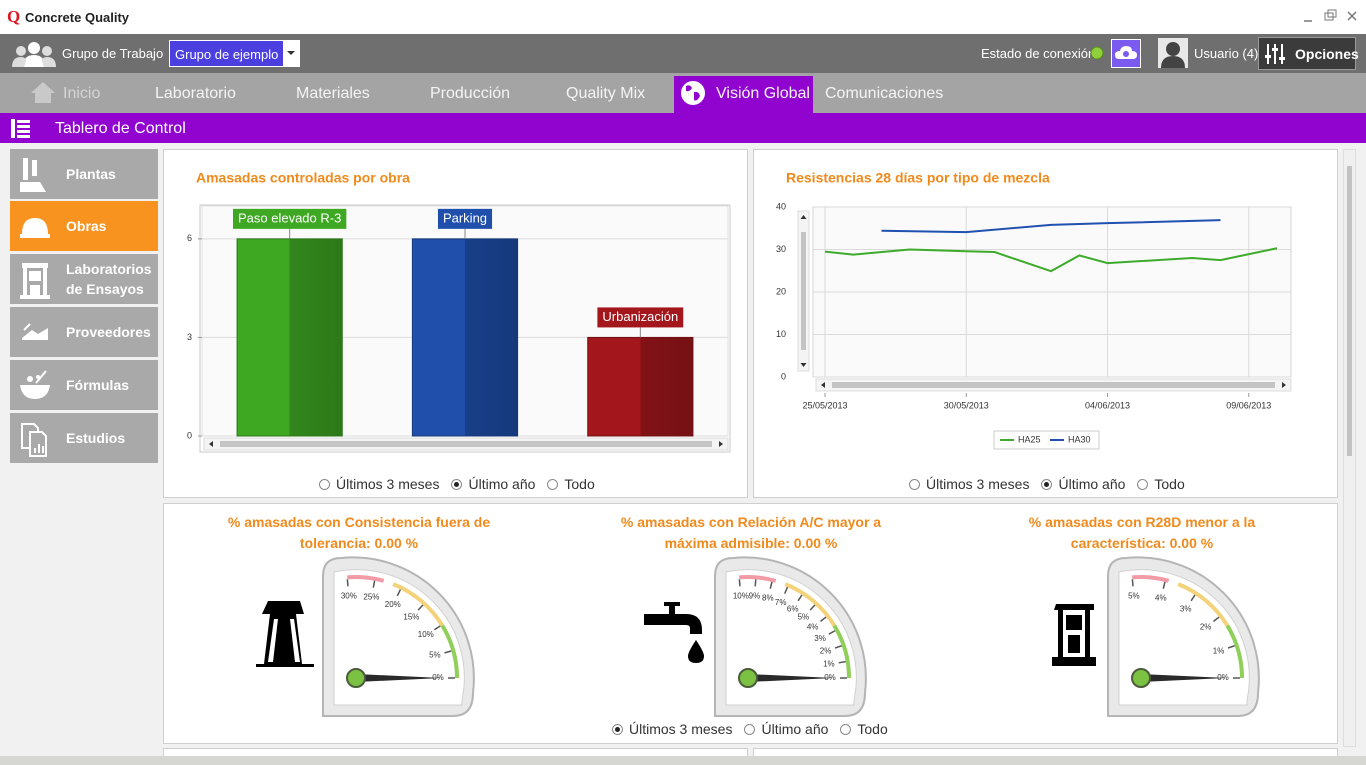 This screenshot has width=1366, height=765. I want to click on sidebar-item: Estudios, so click(84, 438).